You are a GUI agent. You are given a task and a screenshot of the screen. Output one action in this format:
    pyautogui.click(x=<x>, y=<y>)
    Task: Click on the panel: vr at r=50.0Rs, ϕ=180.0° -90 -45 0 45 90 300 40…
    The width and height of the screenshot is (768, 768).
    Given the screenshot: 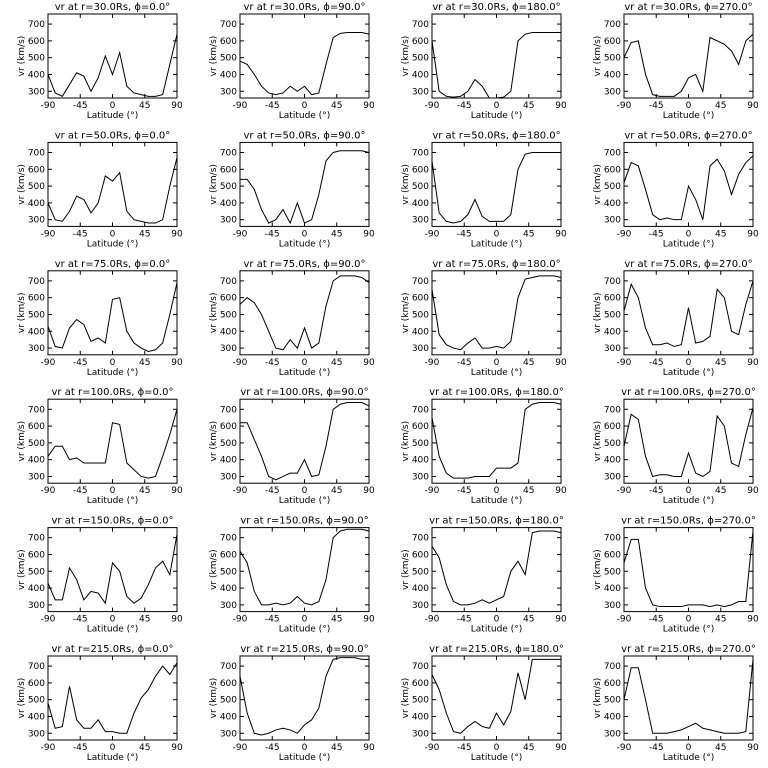 What is the action you would take?
    pyautogui.click(x=484, y=189)
    